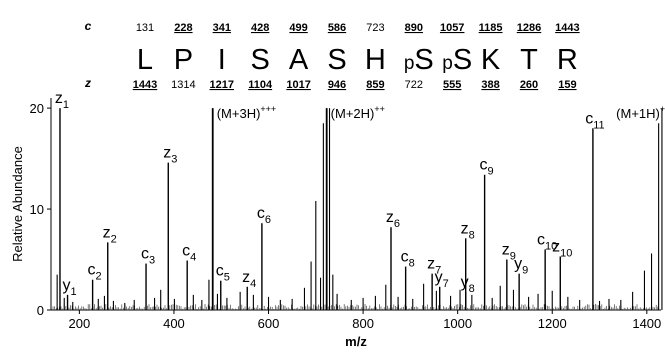 The height and width of the screenshot is (358, 665). Describe the element at coordinates (529, 28) in the screenshot. I see `c-ion-mass: 1286` at that location.